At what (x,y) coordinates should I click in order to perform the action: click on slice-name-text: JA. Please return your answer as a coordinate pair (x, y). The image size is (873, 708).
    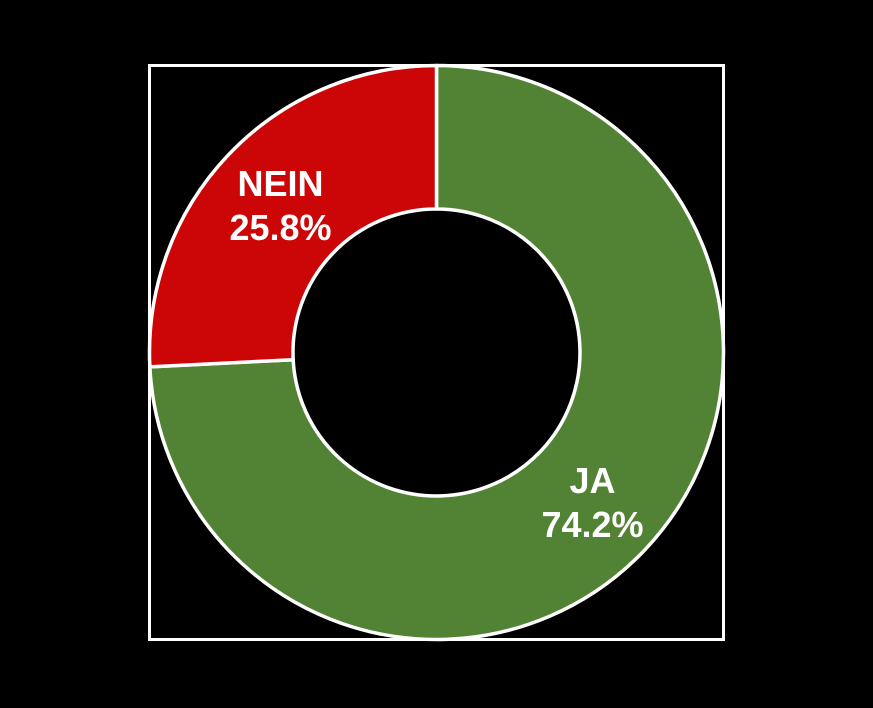
    Looking at the image, I should click on (592, 480).